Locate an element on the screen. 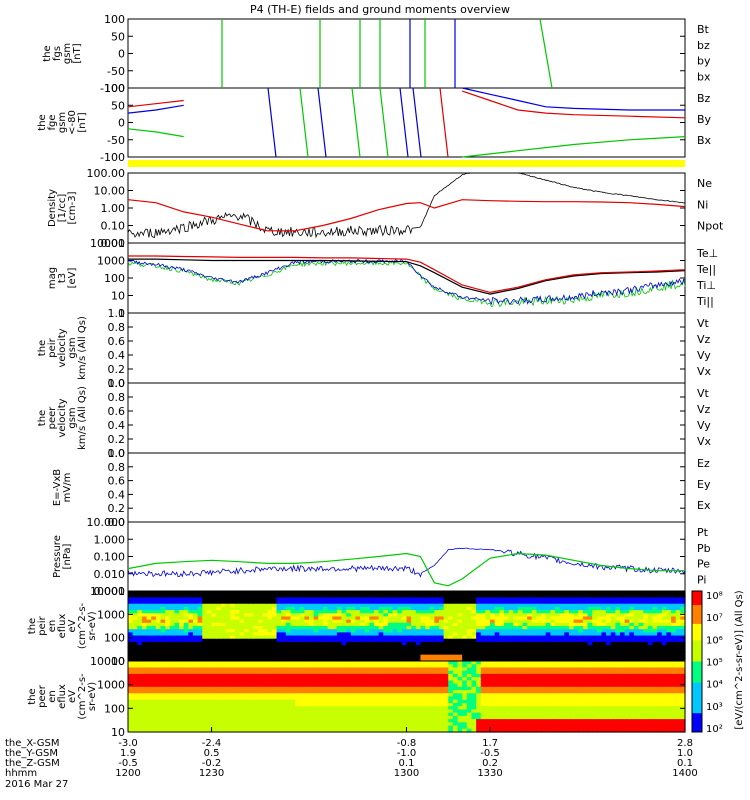 This screenshot has width=750, height=800. y-tick-label: 0.6 is located at coordinates (117, 341).